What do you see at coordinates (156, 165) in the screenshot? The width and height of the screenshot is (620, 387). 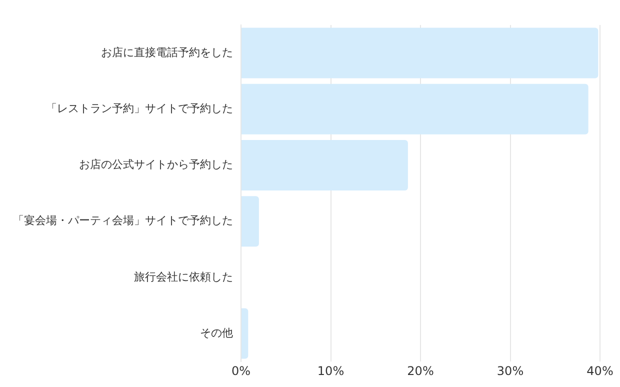 I see `y-tick-label: お店の公式サイトから予約した` at bounding box center [156, 165].